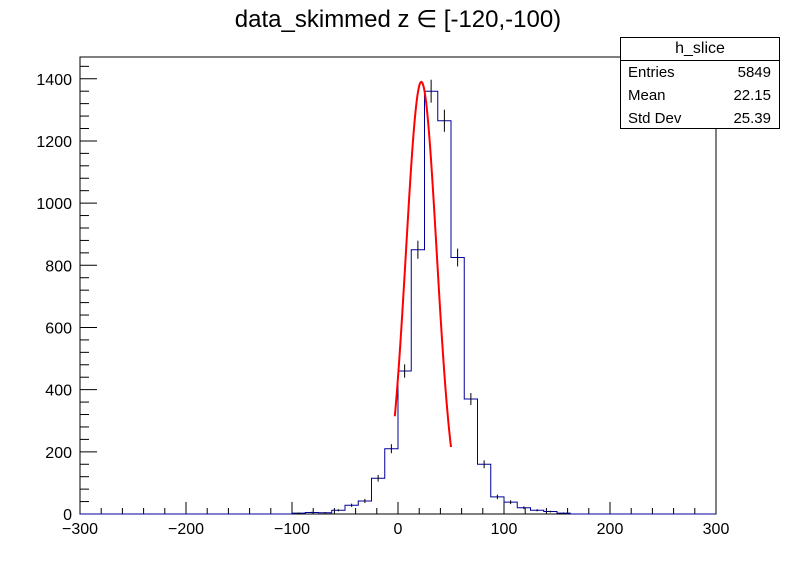 The height and width of the screenshot is (572, 796). What do you see at coordinates (700, 49) in the screenshot?
I see `stats-box-title: h_slice` at bounding box center [700, 49].